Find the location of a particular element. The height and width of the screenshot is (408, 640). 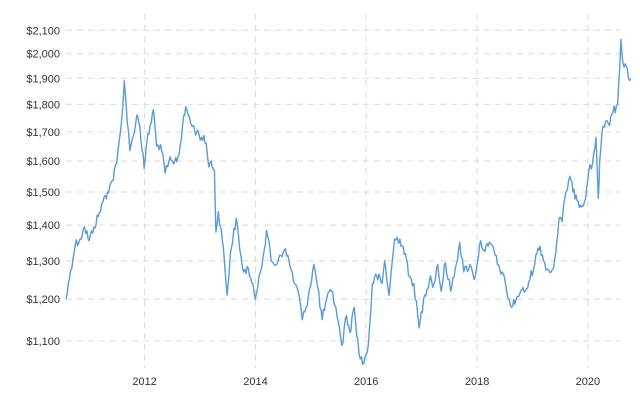

x-tick-label: 2018 is located at coordinates (477, 382).